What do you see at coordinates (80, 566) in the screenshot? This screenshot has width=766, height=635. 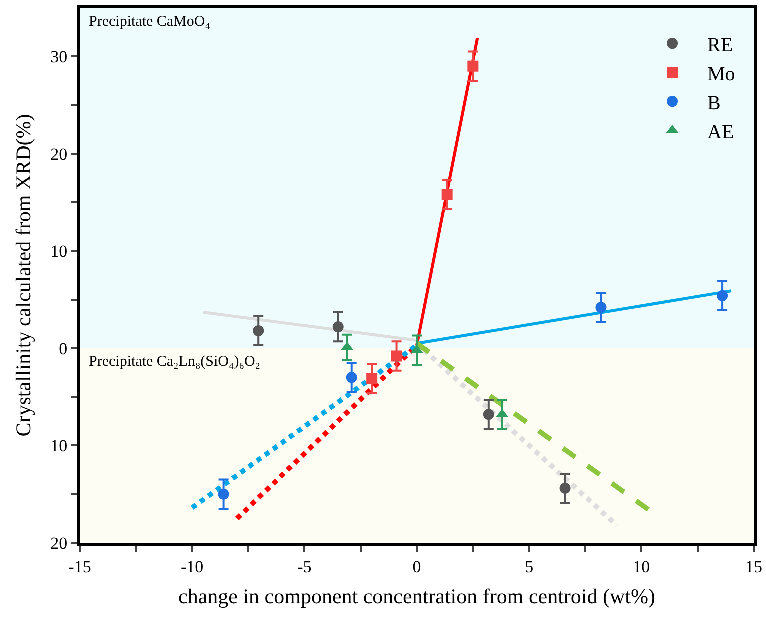 I see `x-tick-label: -15` at bounding box center [80, 566].